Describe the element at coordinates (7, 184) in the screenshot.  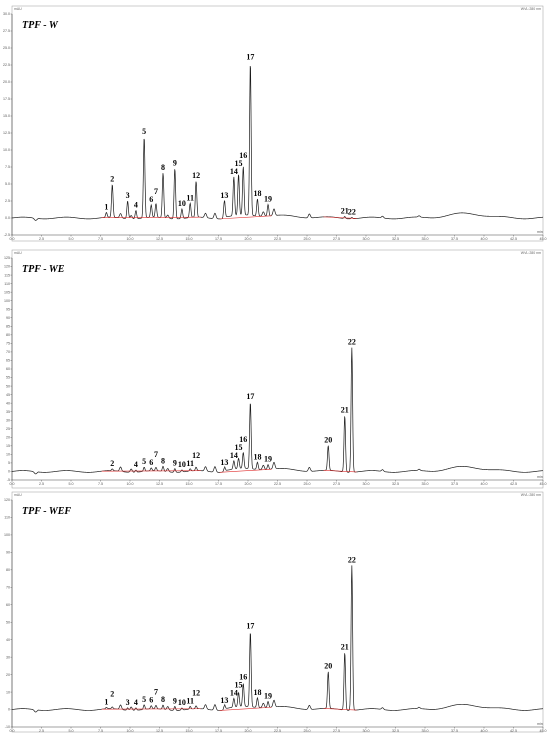
I see `y-tick-label: 5.0` at that location.